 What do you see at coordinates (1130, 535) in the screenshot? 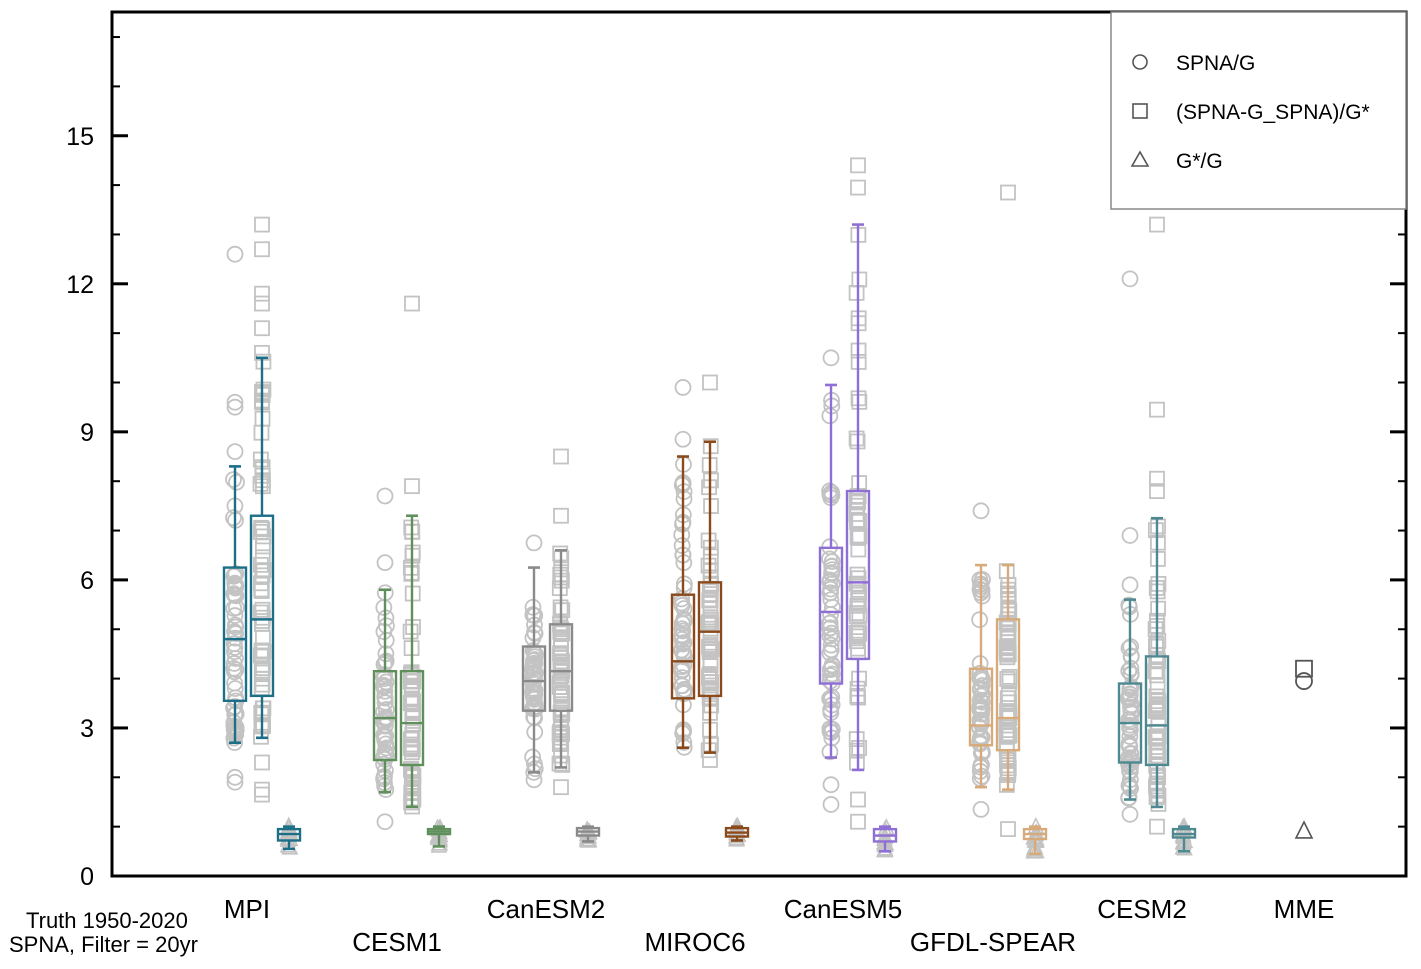
I see `cesm2-spna-g-outlier` at bounding box center [1130, 535].